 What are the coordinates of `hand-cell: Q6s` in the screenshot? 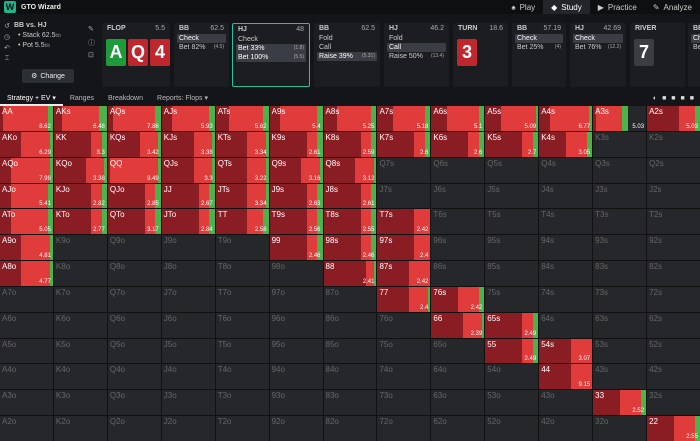 It's located at (458, 170).